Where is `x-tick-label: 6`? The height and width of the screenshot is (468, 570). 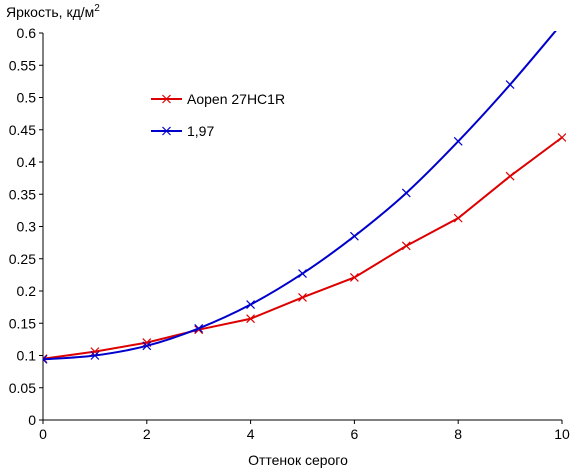
x-tick-label: 6 is located at coordinates (355, 434).